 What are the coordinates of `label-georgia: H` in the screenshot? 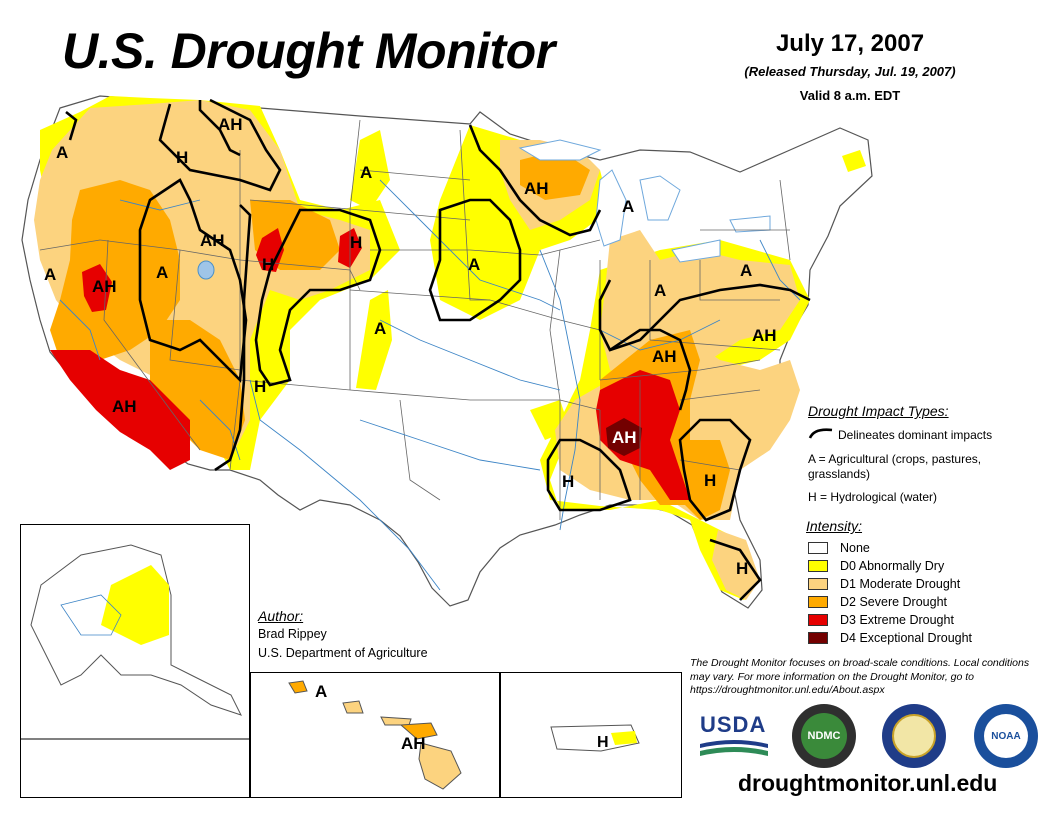 It's located at (710, 480).